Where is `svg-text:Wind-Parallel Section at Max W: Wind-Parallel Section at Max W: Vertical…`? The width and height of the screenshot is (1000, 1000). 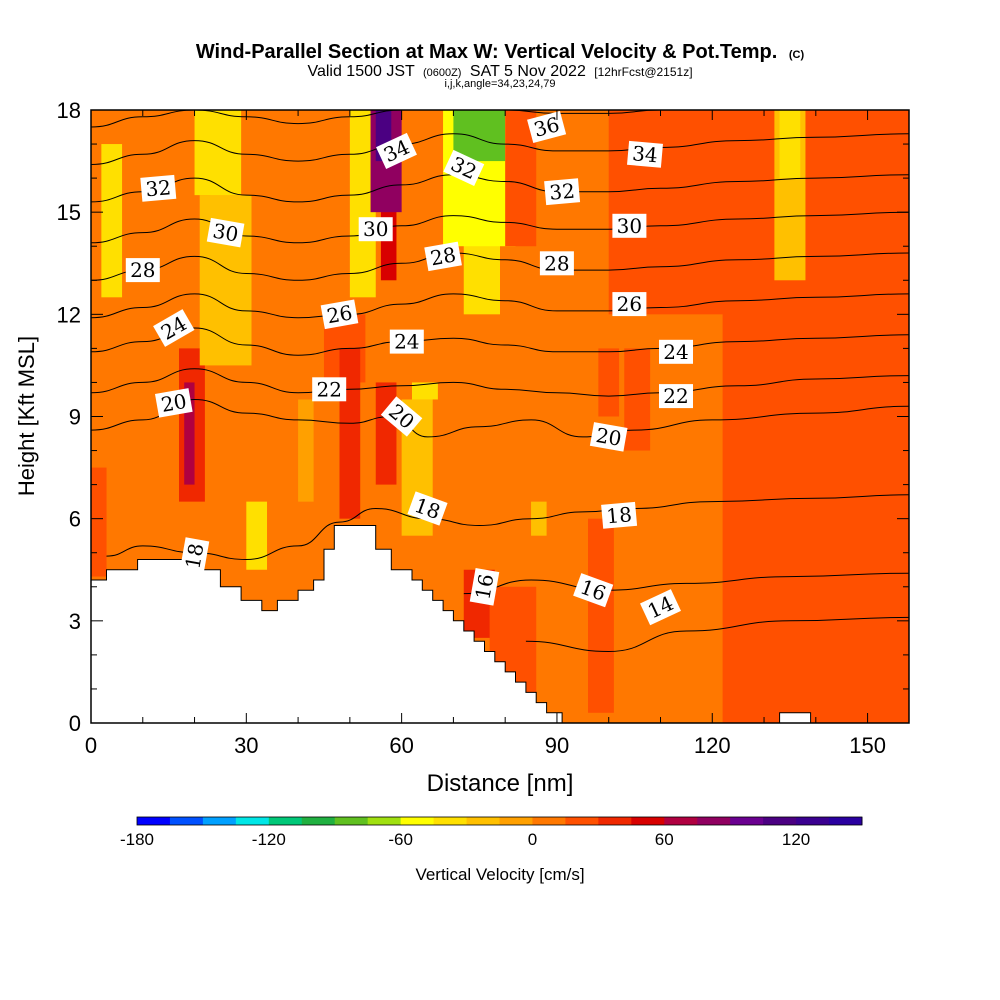 svg-text:Wind-Parallel Section at Max W: Wind-Parallel Section at Max W: Vertical… is located at coordinates (500, 52).